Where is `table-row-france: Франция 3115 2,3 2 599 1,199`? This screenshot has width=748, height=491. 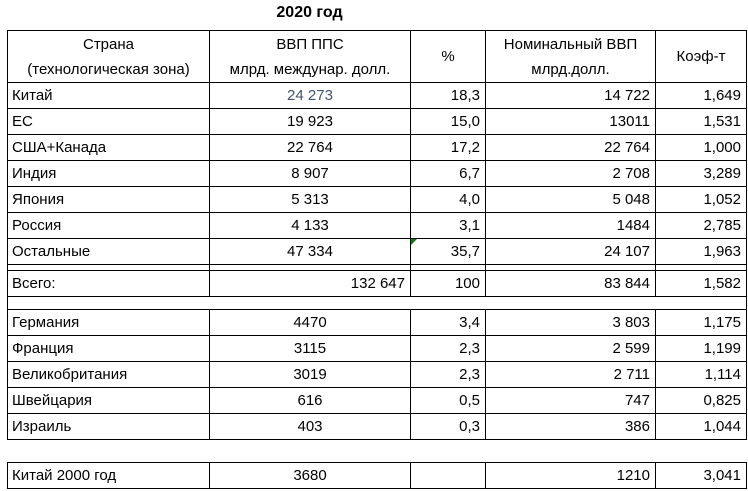
table-row-france: Франция 3115 2,3 2 599 1,199 is located at coordinates (377, 348).